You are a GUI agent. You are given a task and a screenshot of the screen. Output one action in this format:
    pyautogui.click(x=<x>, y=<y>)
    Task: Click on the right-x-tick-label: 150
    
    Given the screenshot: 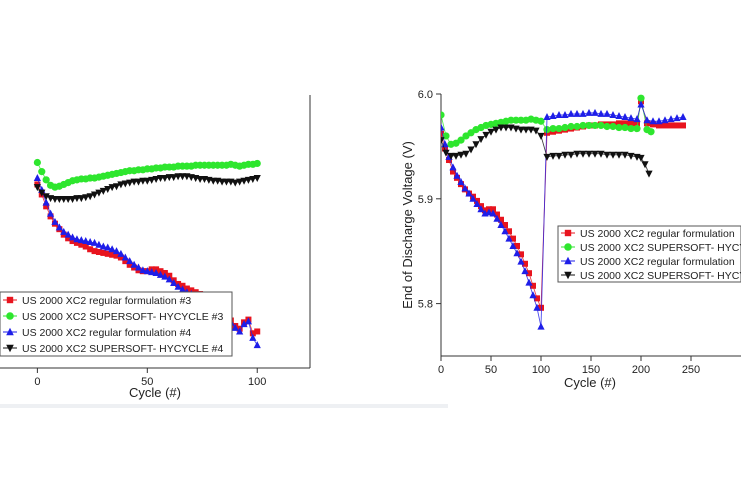 What is the action you would take?
    pyautogui.click(x=591, y=370)
    